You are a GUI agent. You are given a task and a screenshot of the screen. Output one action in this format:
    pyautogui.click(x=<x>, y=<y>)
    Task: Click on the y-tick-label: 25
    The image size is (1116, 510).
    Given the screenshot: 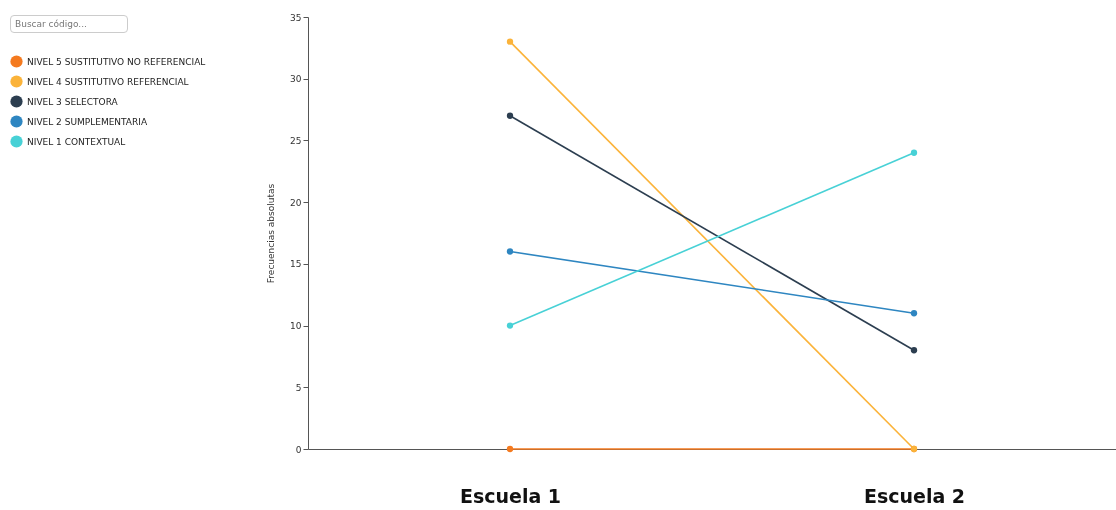 What is the action you would take?
    pyautogui.click(x=296, y=140)
    